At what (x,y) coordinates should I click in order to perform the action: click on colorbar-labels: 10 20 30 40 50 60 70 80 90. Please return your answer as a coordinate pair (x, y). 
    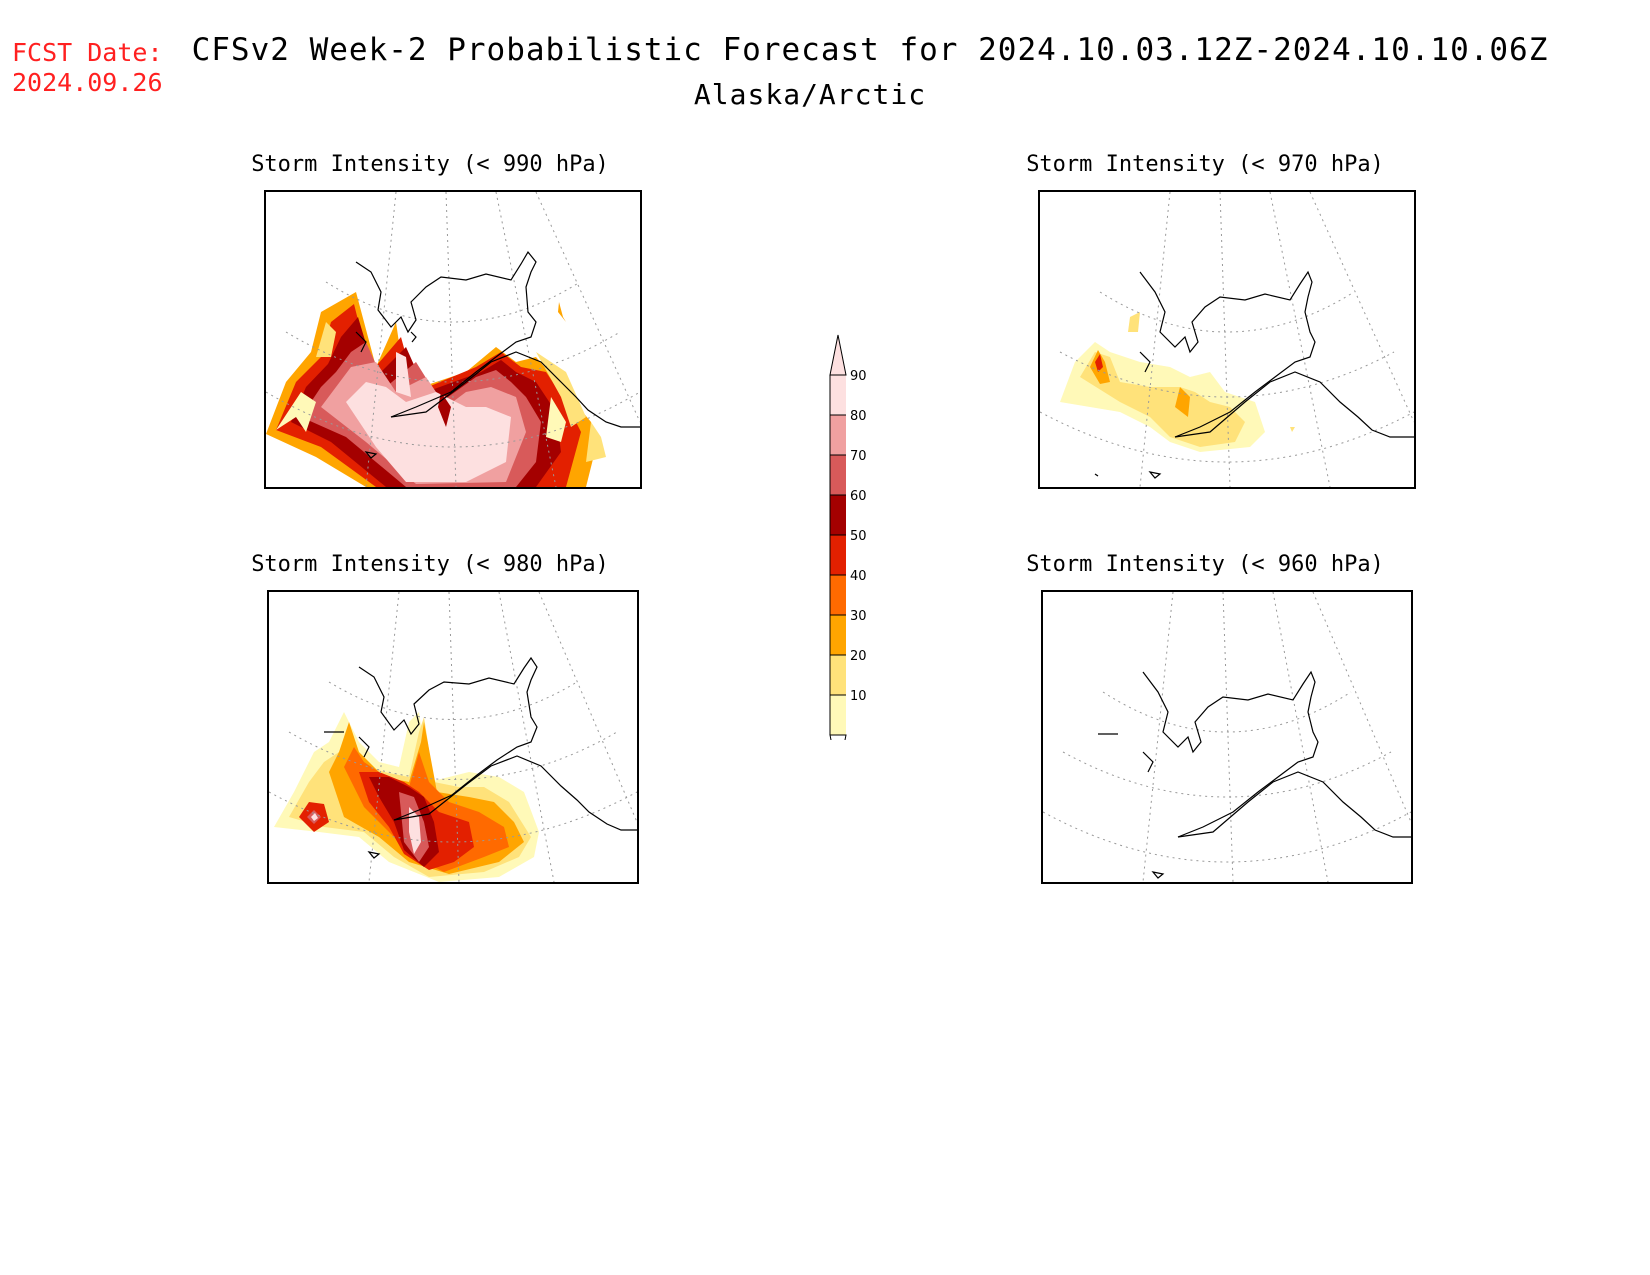
    Looking at the image, I should click on (848, 536).